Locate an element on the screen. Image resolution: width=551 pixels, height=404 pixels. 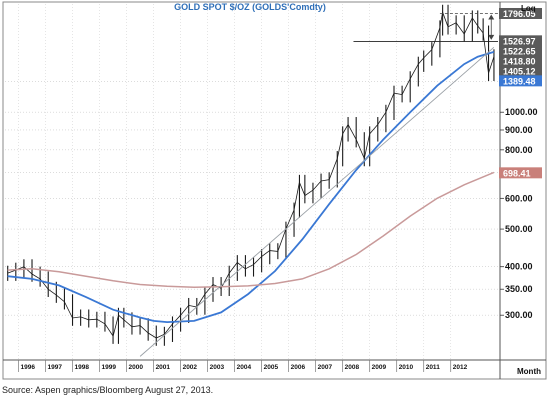
x-tick-label: 2012 is located at coordinates (460, 367).